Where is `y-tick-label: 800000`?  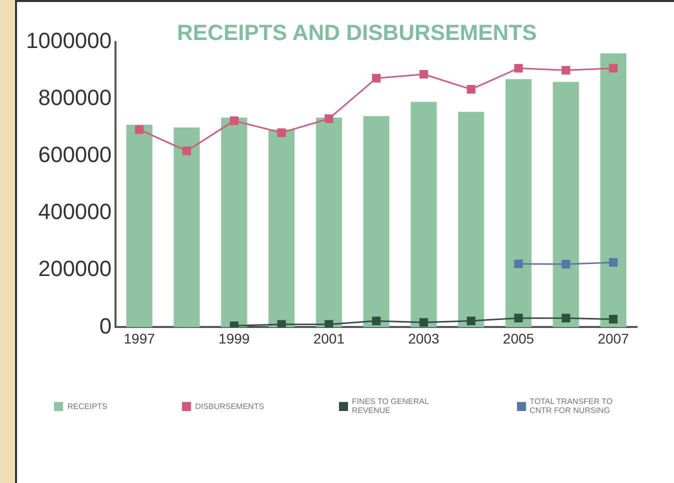 y-tick-label: 800000 is located at coordinates (75, 97).